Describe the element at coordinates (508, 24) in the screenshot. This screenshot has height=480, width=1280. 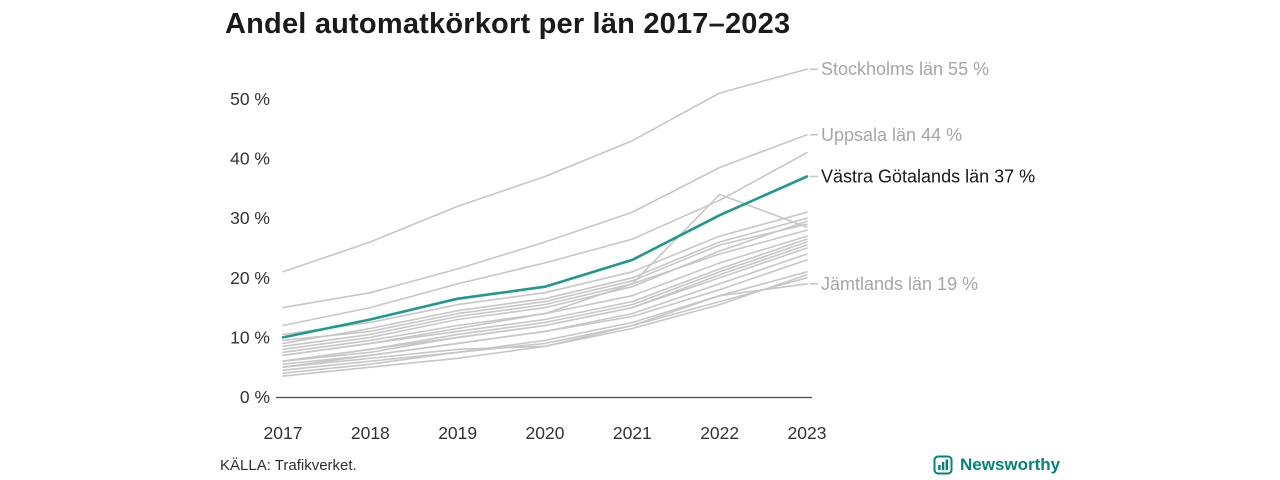
I see `chart-title: Andel automatkörkort per län 2017–2023` at that location.